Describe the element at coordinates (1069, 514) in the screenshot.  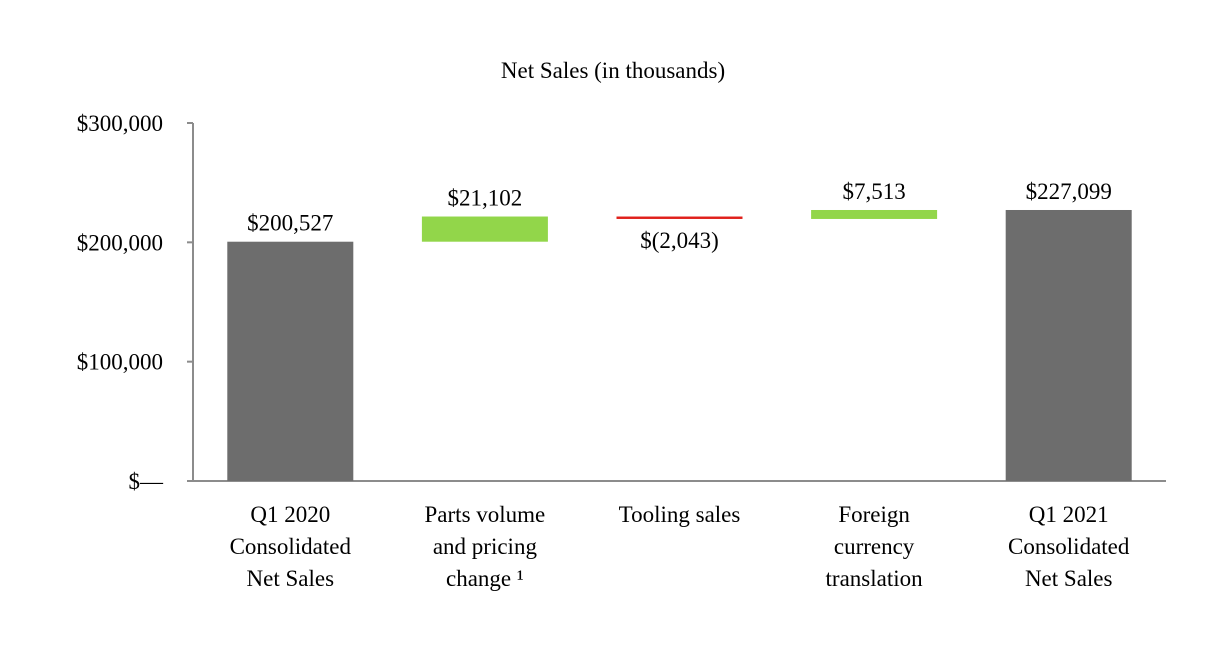
I see `x-tick-label-line: Q1 2021` at that location.